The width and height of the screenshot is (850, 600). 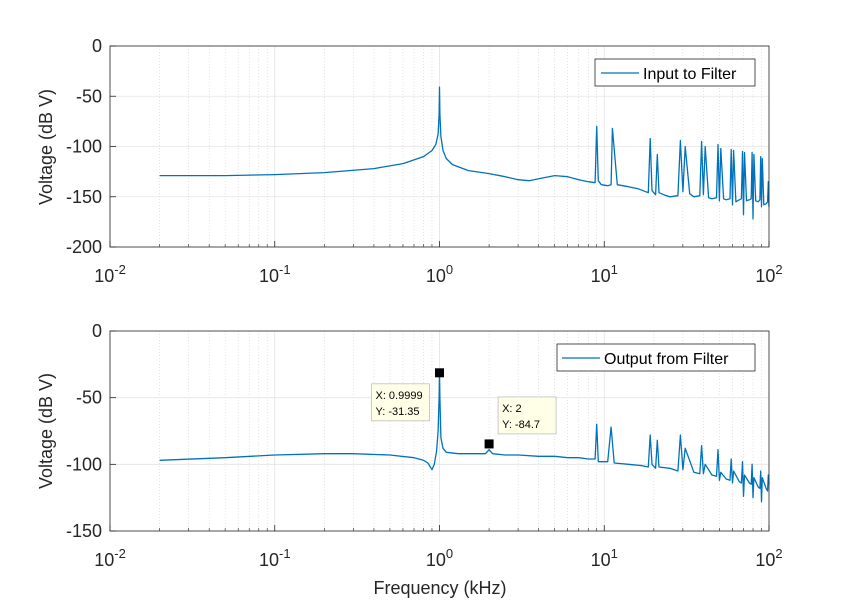 I want to click on top-legend-label: Input to Filter, so click(x=690, y=74).